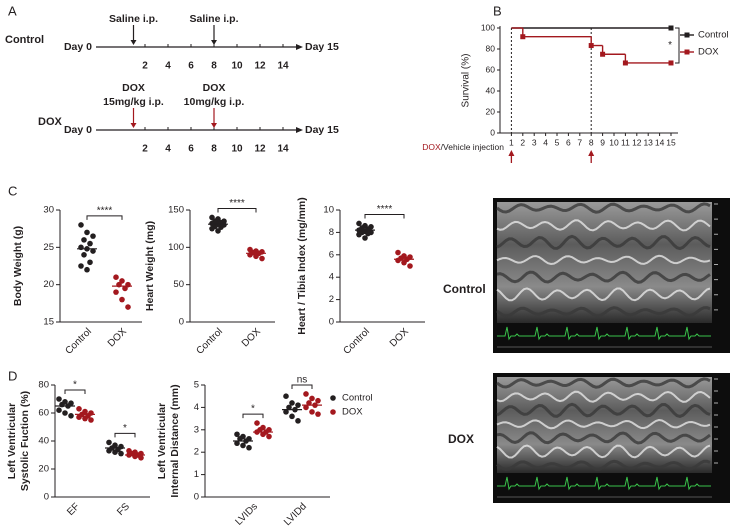  What do you see at coordinates (466, 81) in the screenshot?
I see `y-axis-label: Survival (%)` at bounding box center [466, 81].